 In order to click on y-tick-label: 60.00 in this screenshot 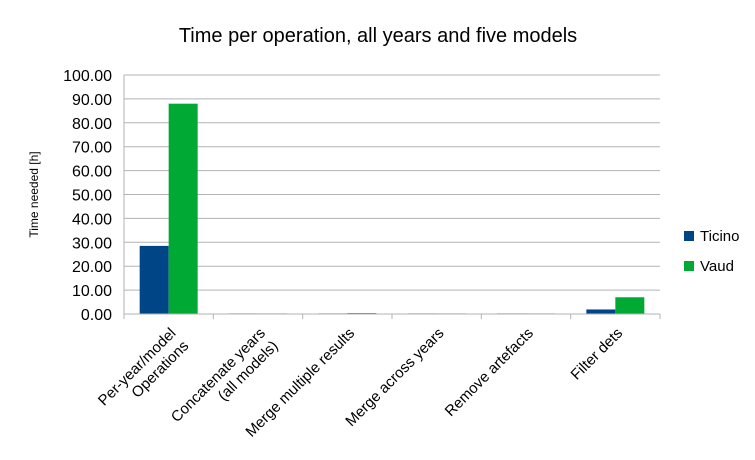, I will do `click(92, 172)`.